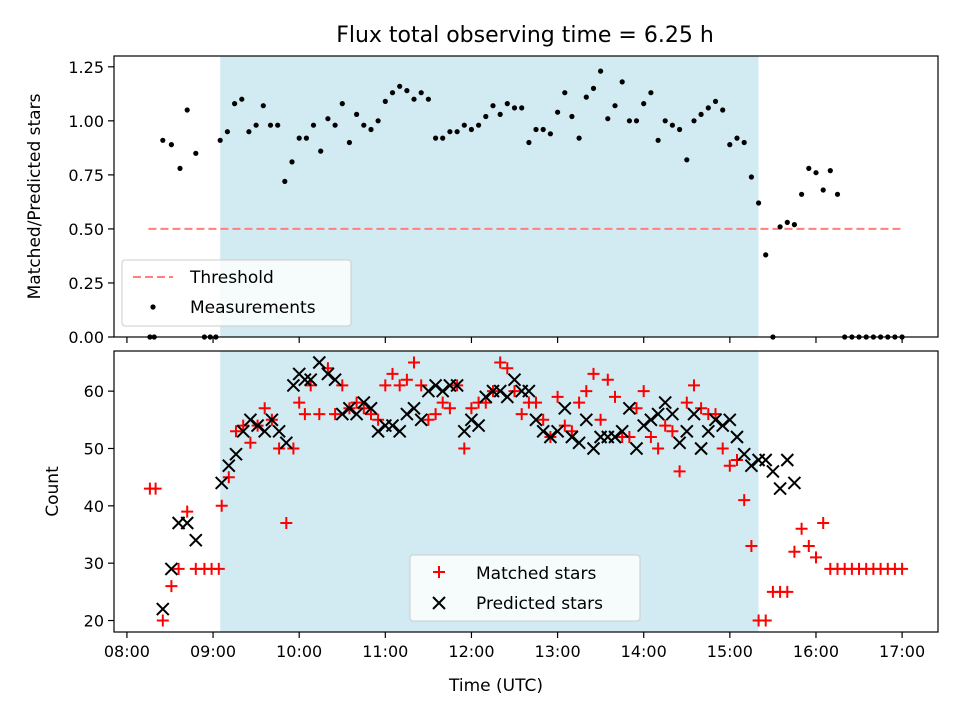  I want to click on x-tick-label: 11:00, so click(385, 651).